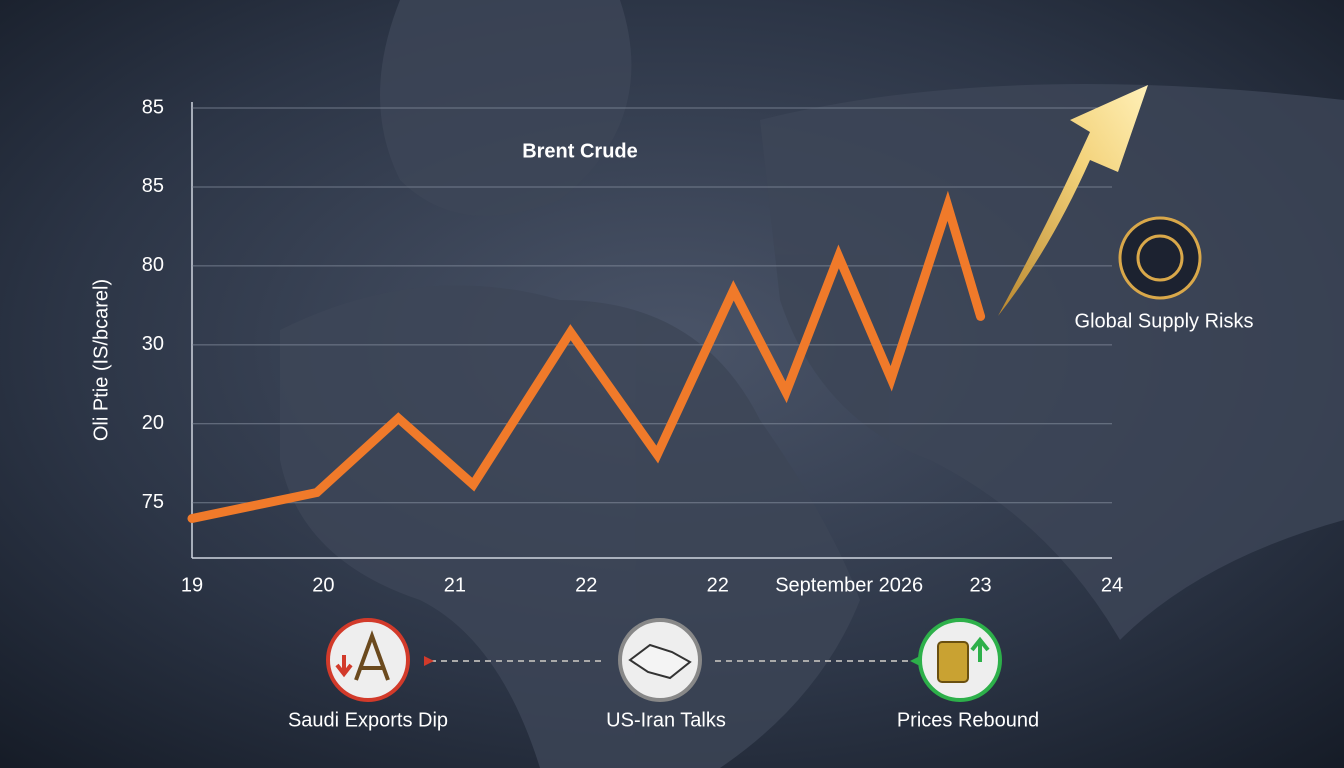  Describe the element at coordinates (344, 666) in the screenshot. I see `down-arrow` at that location.